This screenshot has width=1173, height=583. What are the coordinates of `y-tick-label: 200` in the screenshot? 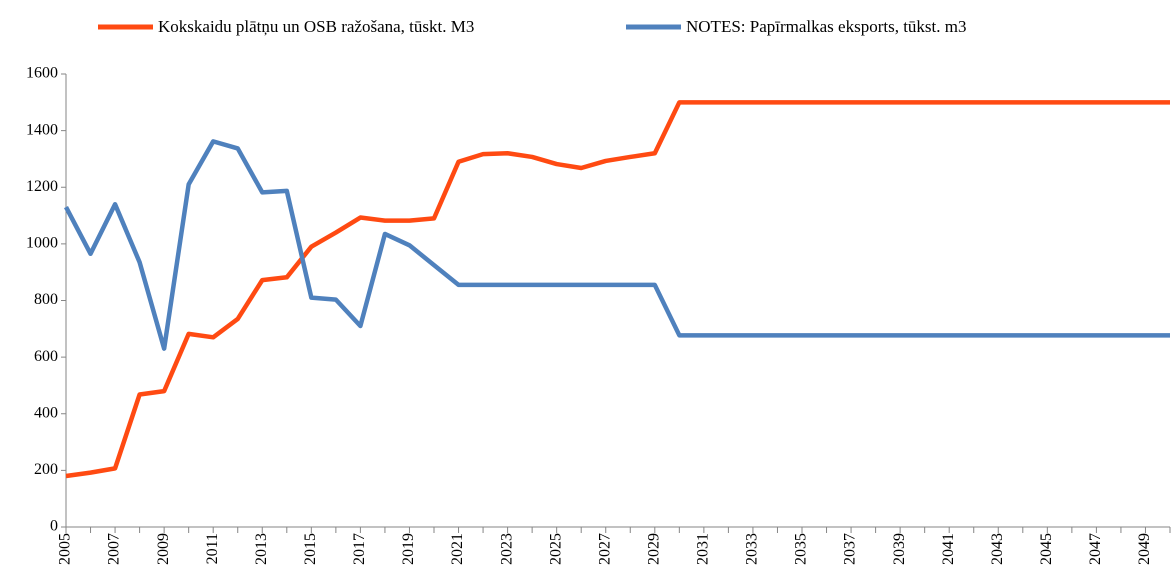 It's located at (46, 469).